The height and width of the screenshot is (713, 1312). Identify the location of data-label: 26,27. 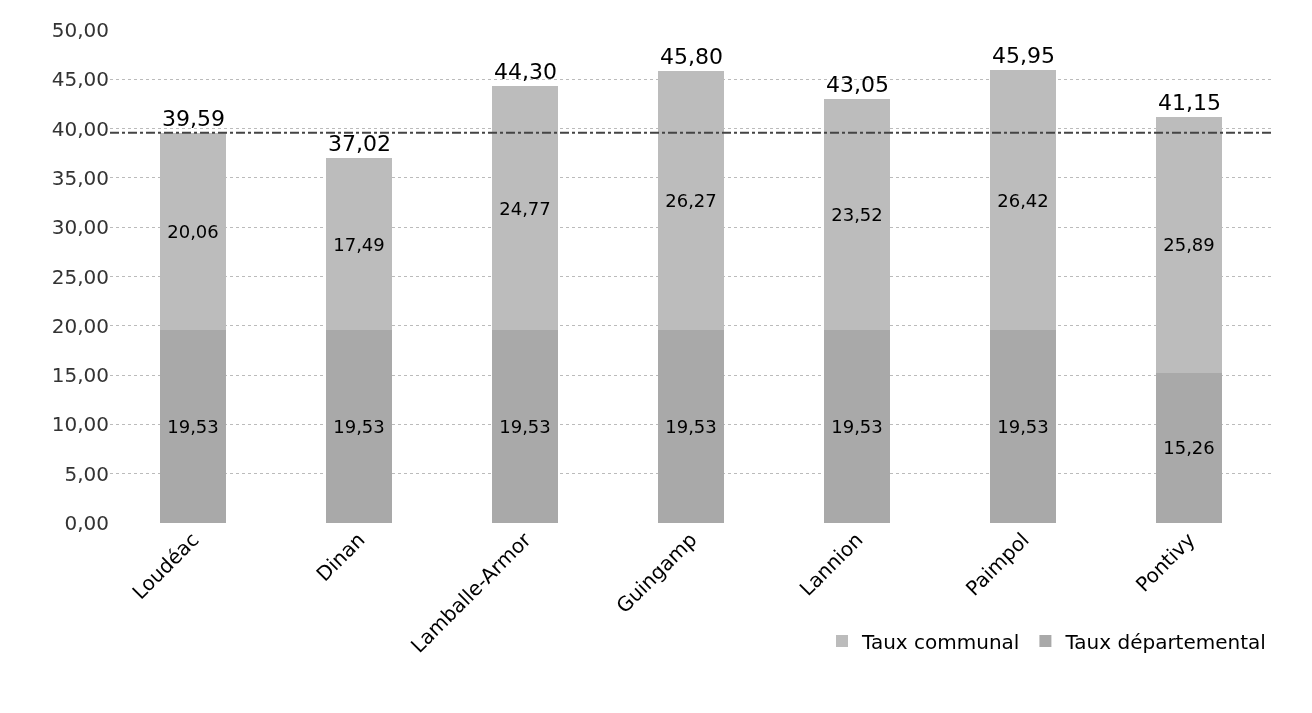
(691, 201).